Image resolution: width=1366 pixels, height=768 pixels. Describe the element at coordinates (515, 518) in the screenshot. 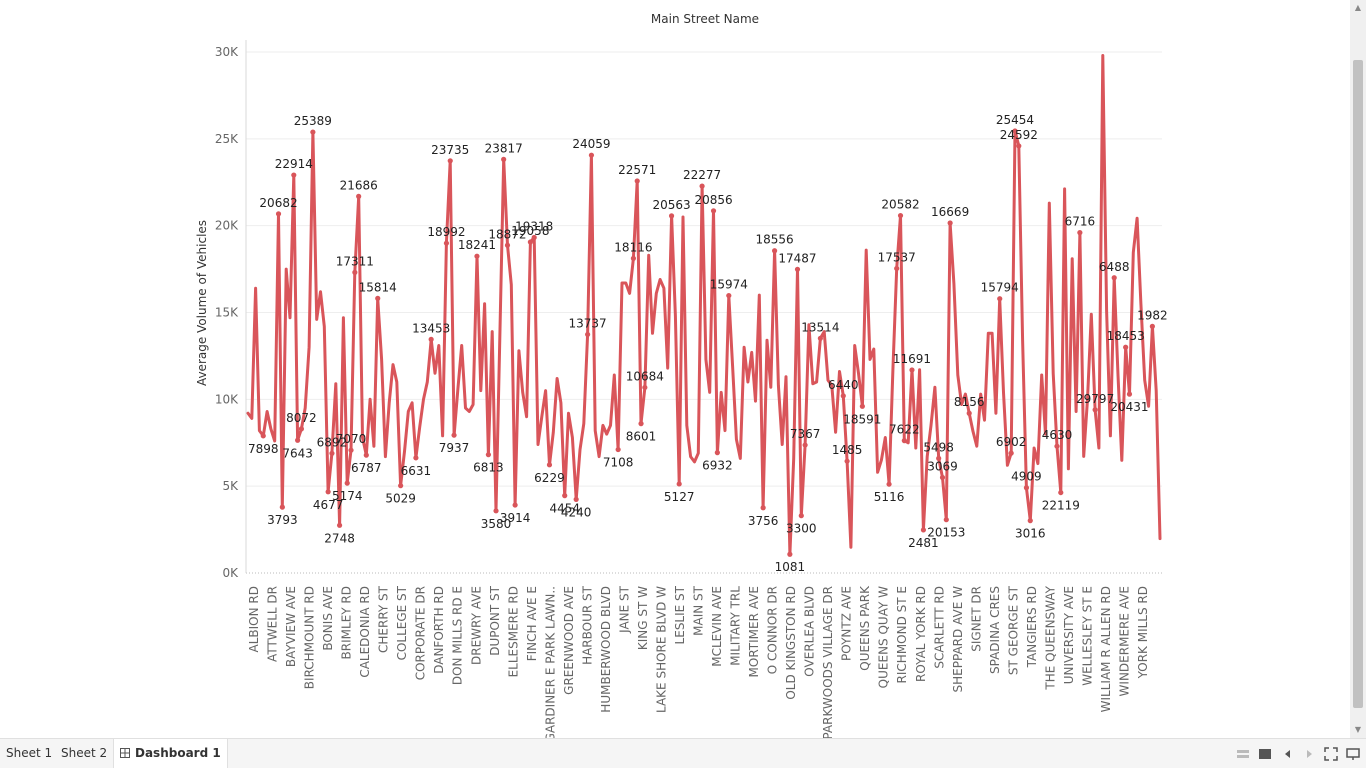

I see `data-label: 3914` at that location.